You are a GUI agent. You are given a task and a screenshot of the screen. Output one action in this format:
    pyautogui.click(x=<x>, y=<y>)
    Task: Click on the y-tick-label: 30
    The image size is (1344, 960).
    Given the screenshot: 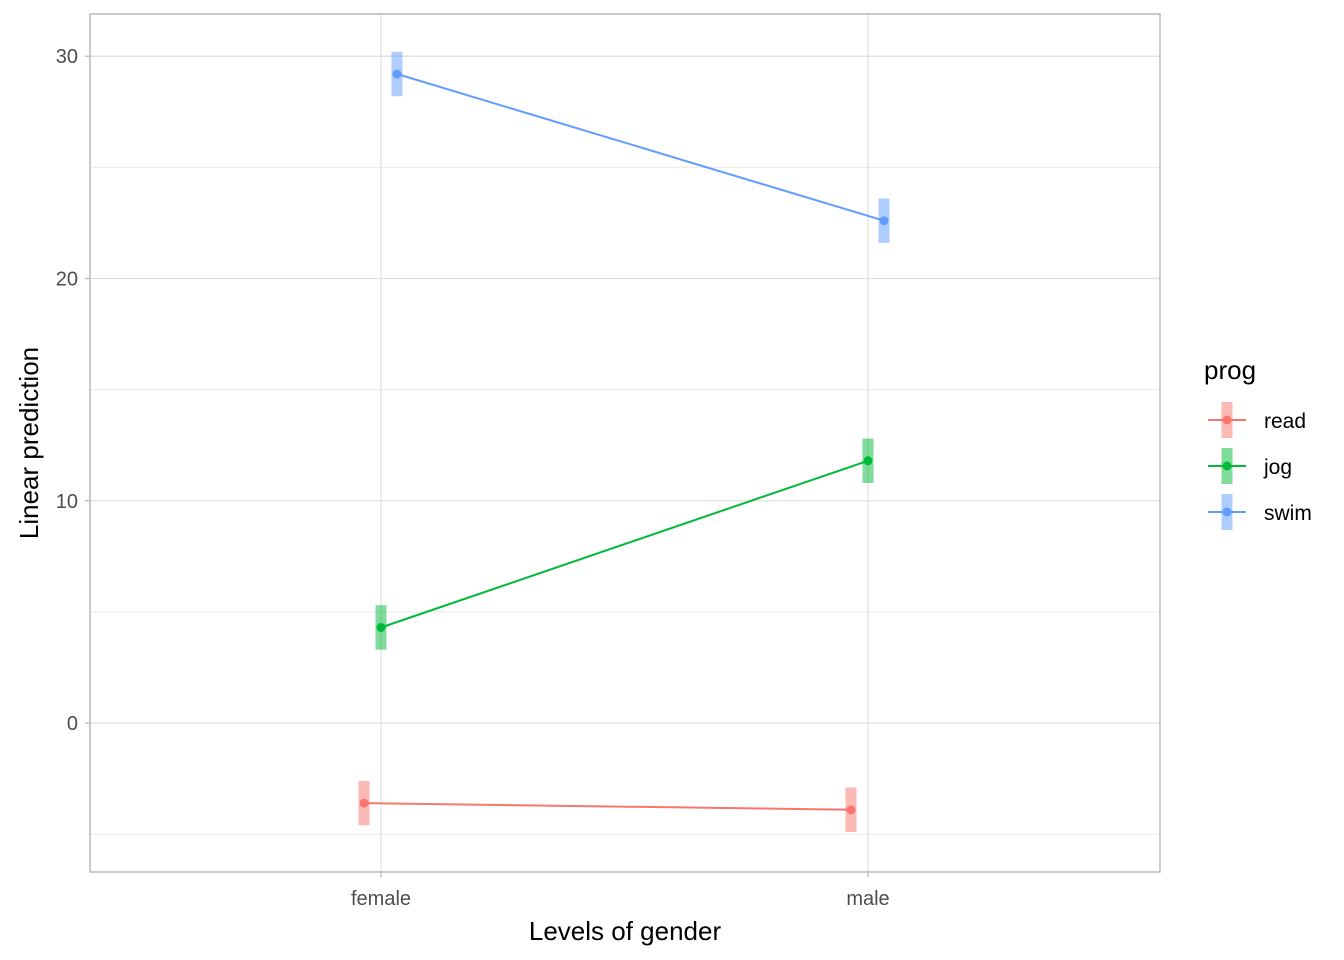 What is the action you would take?
    pyautogui.click(x=67, y=57)
    